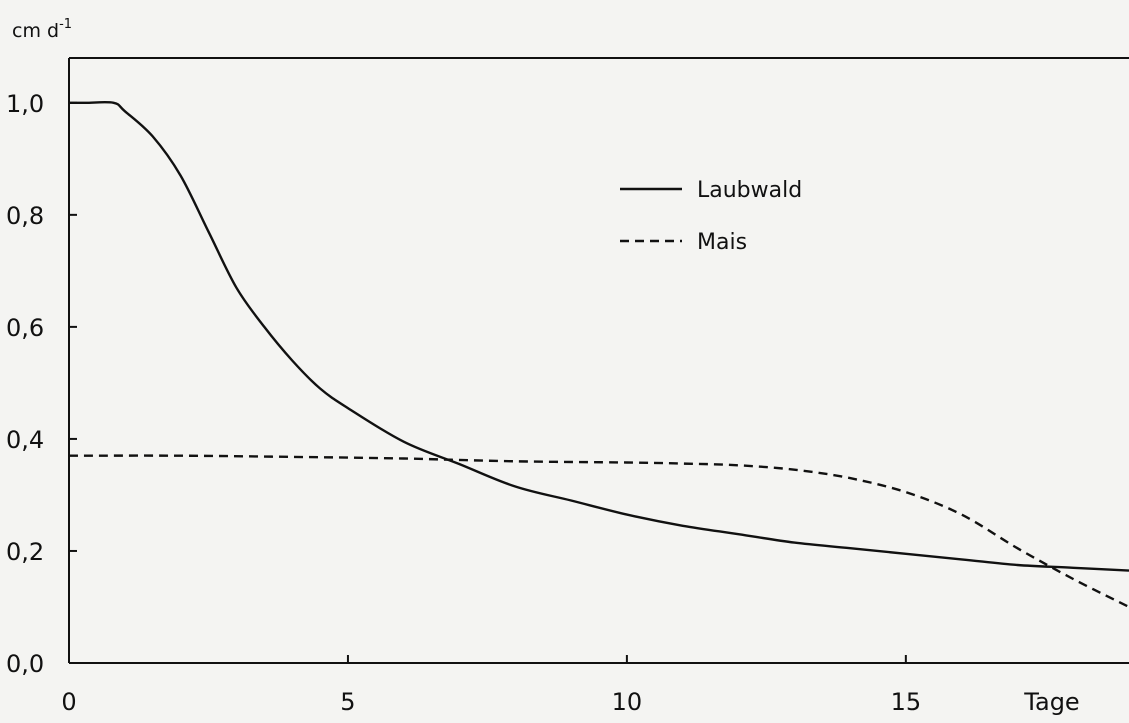 The image size is (1129, 723). I want to click on y-axis-label: cm d-1, so click(42, 29).